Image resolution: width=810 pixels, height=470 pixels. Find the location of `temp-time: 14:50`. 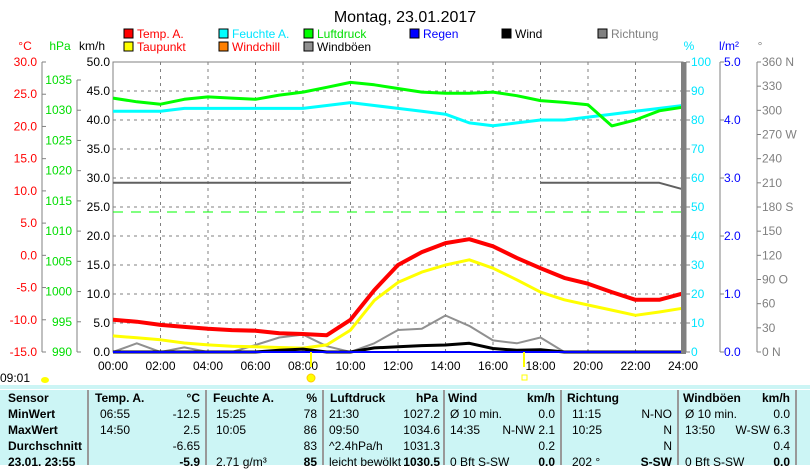

temp-time: 14:50 is located at coordinates (115, 430).